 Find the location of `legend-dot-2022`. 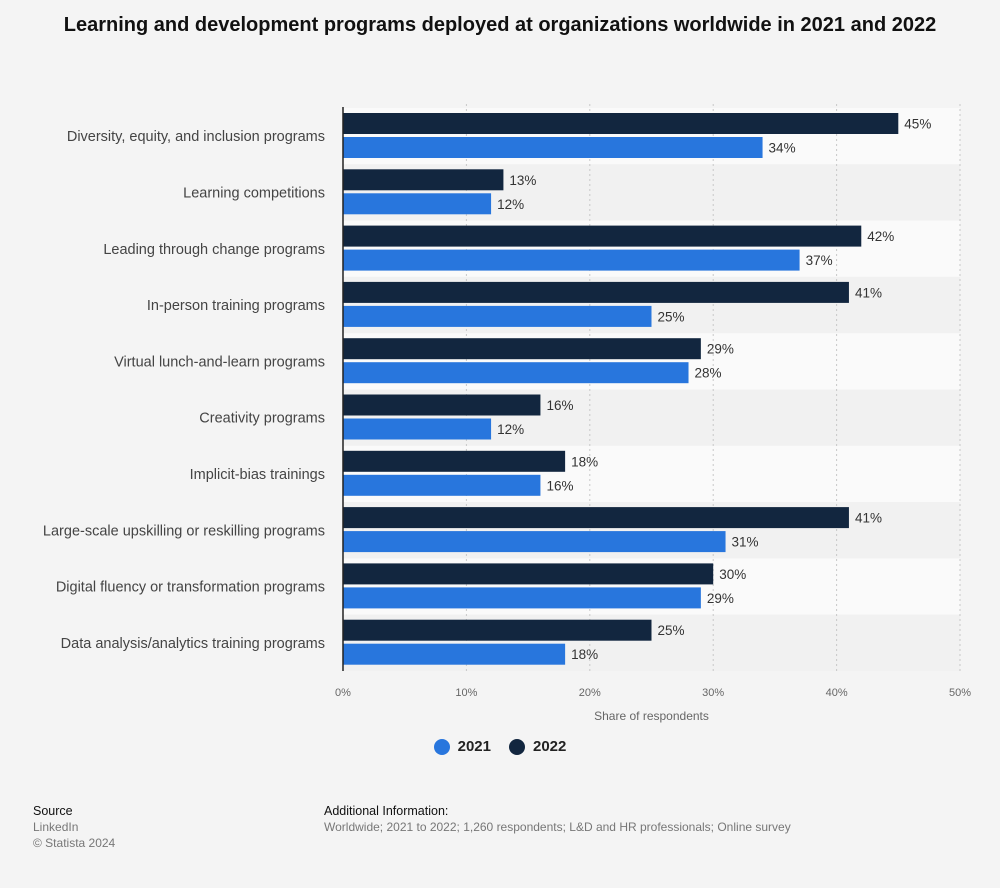

legend-dot-2022 is located at coordinates (517, 746).